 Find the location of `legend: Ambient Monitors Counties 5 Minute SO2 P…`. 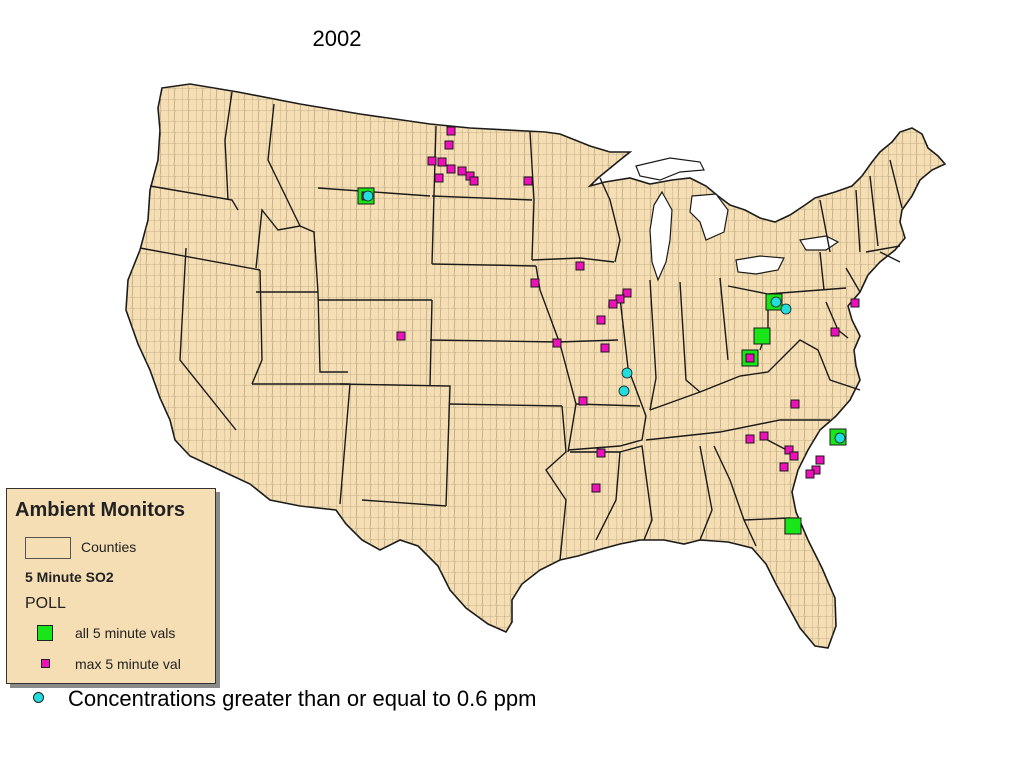

legend: Ambient Monitors Counties 5 Minute SO2 P… is located at coordinates (111, 586).